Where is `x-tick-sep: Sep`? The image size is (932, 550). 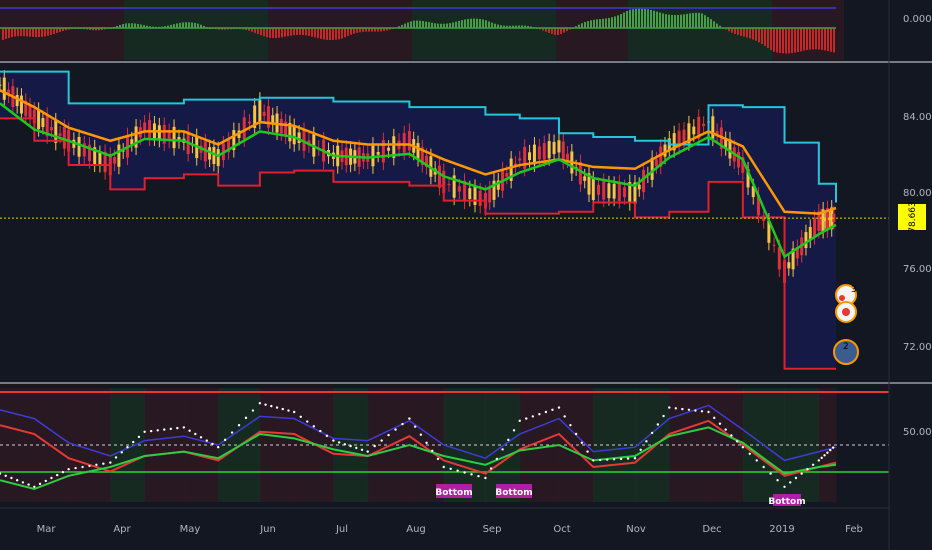 x-tick-sep: Sep is located at coordinates (492, 529).